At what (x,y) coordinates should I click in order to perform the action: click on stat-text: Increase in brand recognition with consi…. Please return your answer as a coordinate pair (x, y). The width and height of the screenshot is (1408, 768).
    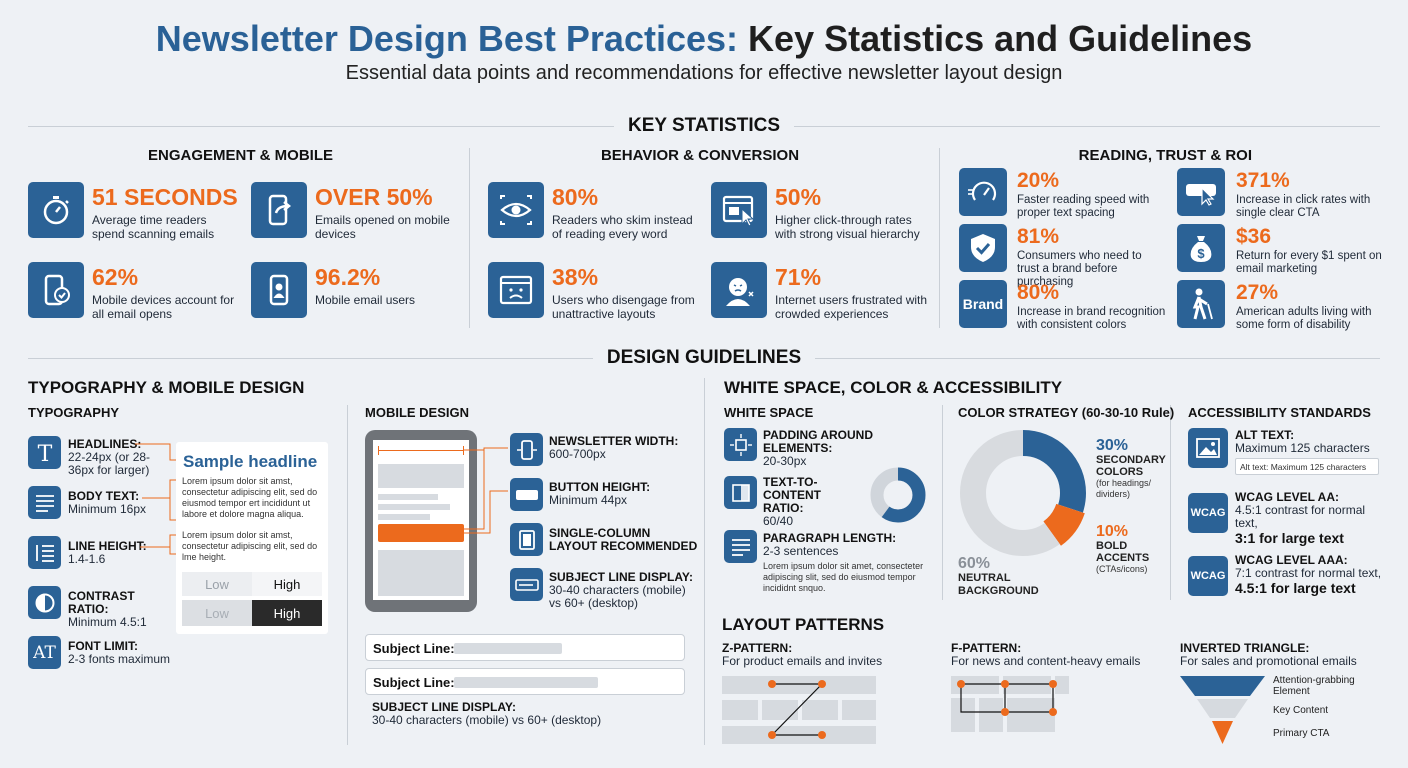
    Looking at the image, I should click on (1091, 318).